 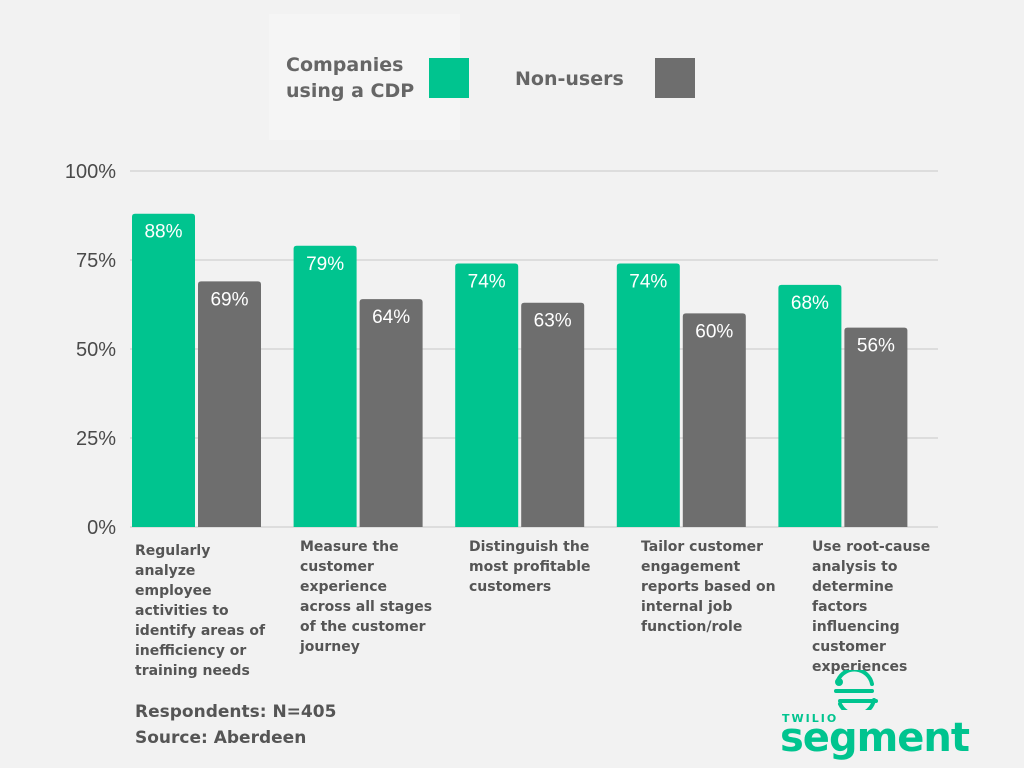 What do you see at coordinates (221, 738) in the screenshot?
I see `source-note: Source: Aberdeen` at bounding box center [221, 738].